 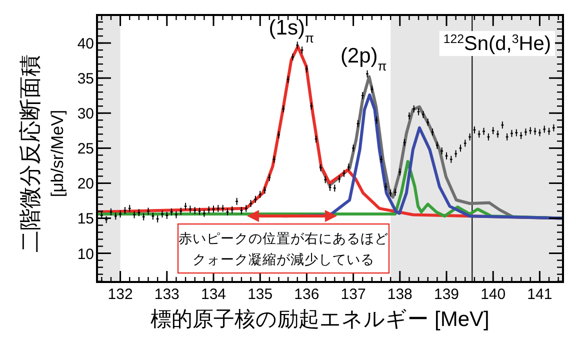 I want to click on y-tick-label: 20, so click(x=85, y=184).